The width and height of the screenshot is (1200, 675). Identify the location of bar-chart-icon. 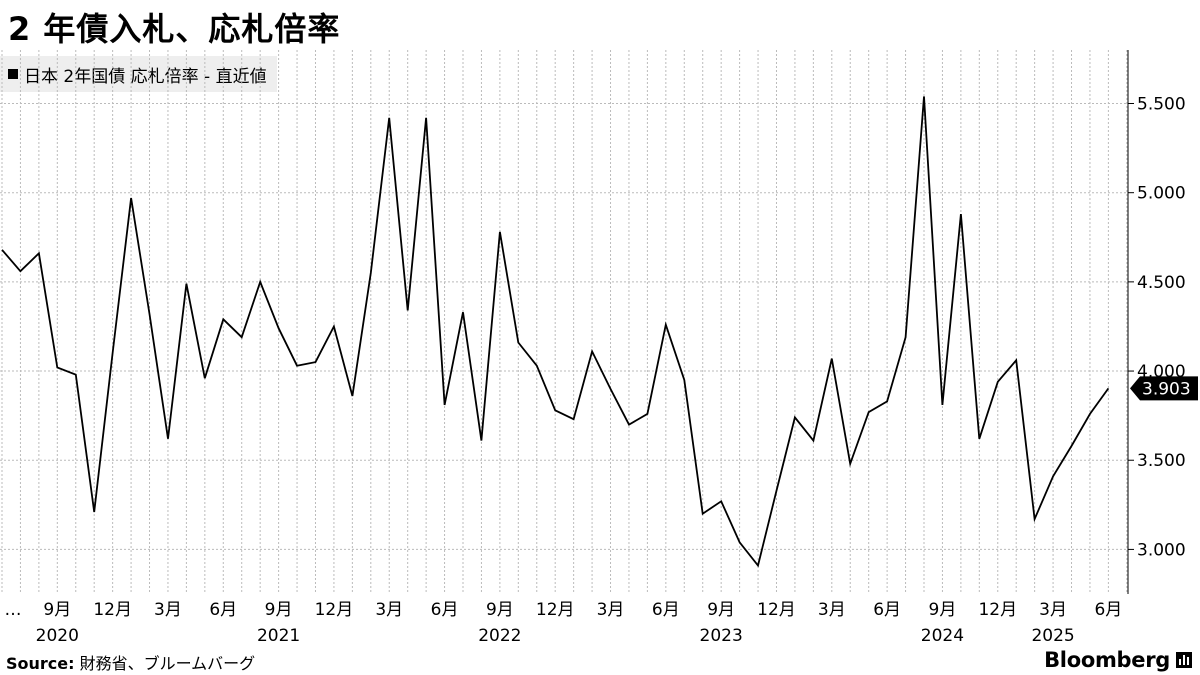
(1184, 660).